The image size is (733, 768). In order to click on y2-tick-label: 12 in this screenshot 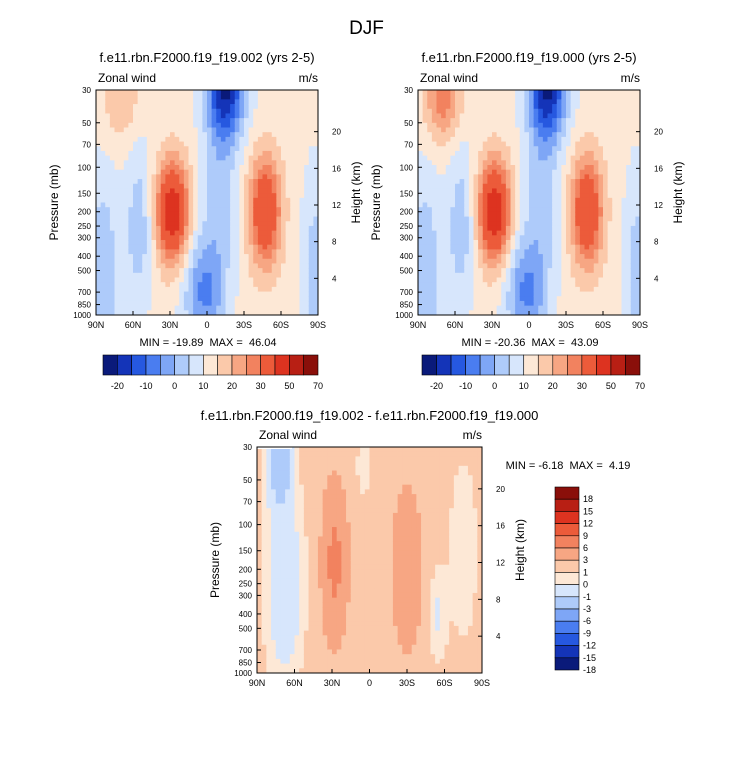, I will do `click(336, 205)`.